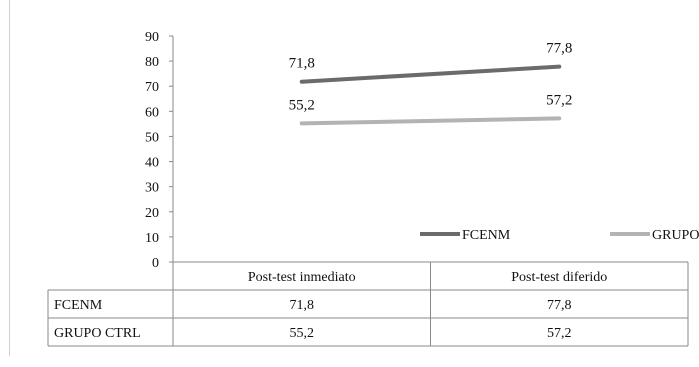  Describe the element at coordinates (152, 137) in the screenshot. I see `y-tick-label: 50` at that location.